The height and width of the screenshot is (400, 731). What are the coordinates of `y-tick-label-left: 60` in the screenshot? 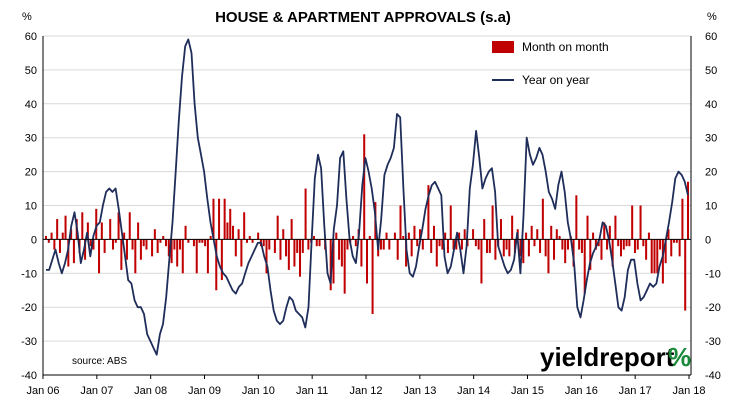 It's located at (31, 37).